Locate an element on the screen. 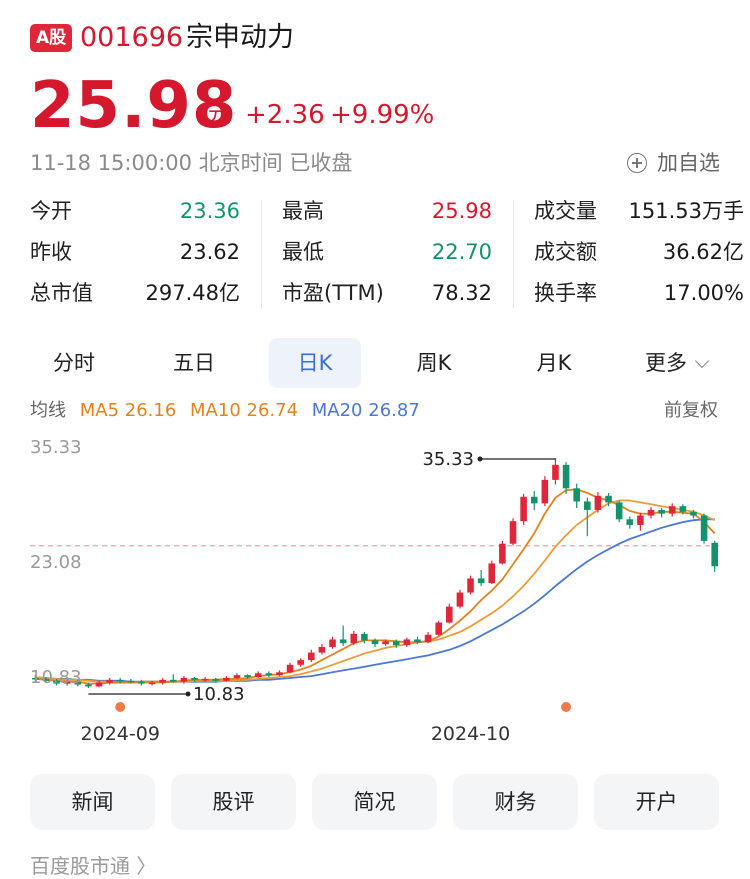 The image size is (750, 879). low-label: 最低 is located at coordinates (303, 252).